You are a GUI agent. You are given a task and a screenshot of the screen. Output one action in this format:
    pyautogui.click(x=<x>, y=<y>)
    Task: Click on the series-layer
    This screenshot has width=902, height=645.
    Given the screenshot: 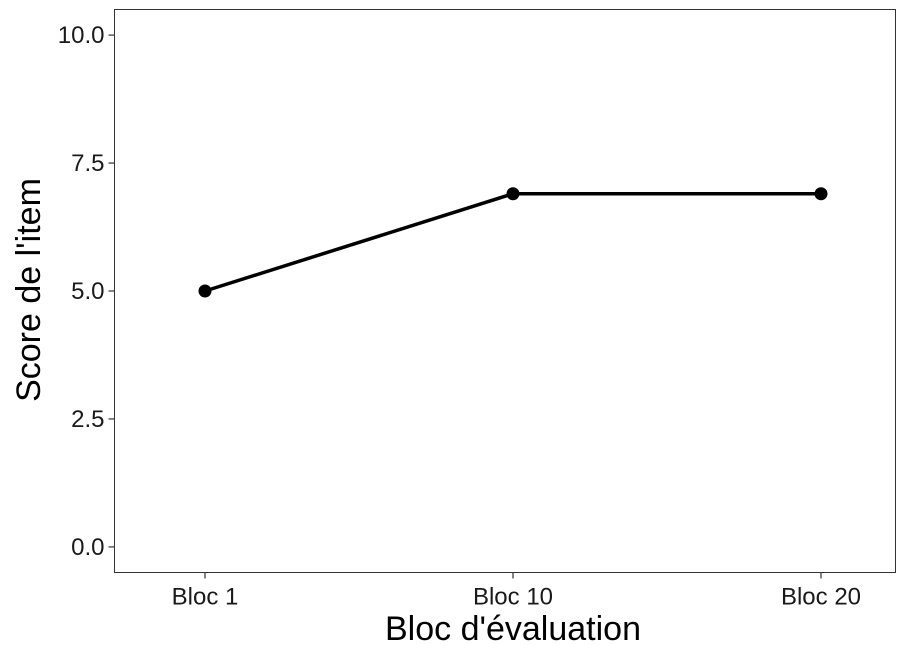 What is the action you would take?
    pyautogui.click(x=513, y=242)
    